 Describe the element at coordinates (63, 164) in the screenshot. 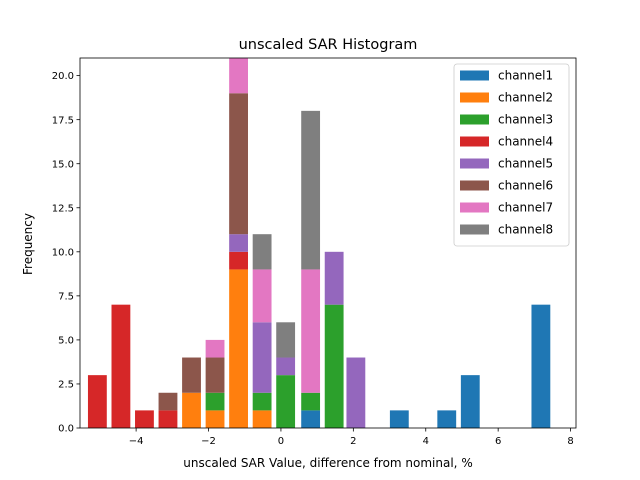

I see `y-tick-label: 15.0` at that location.